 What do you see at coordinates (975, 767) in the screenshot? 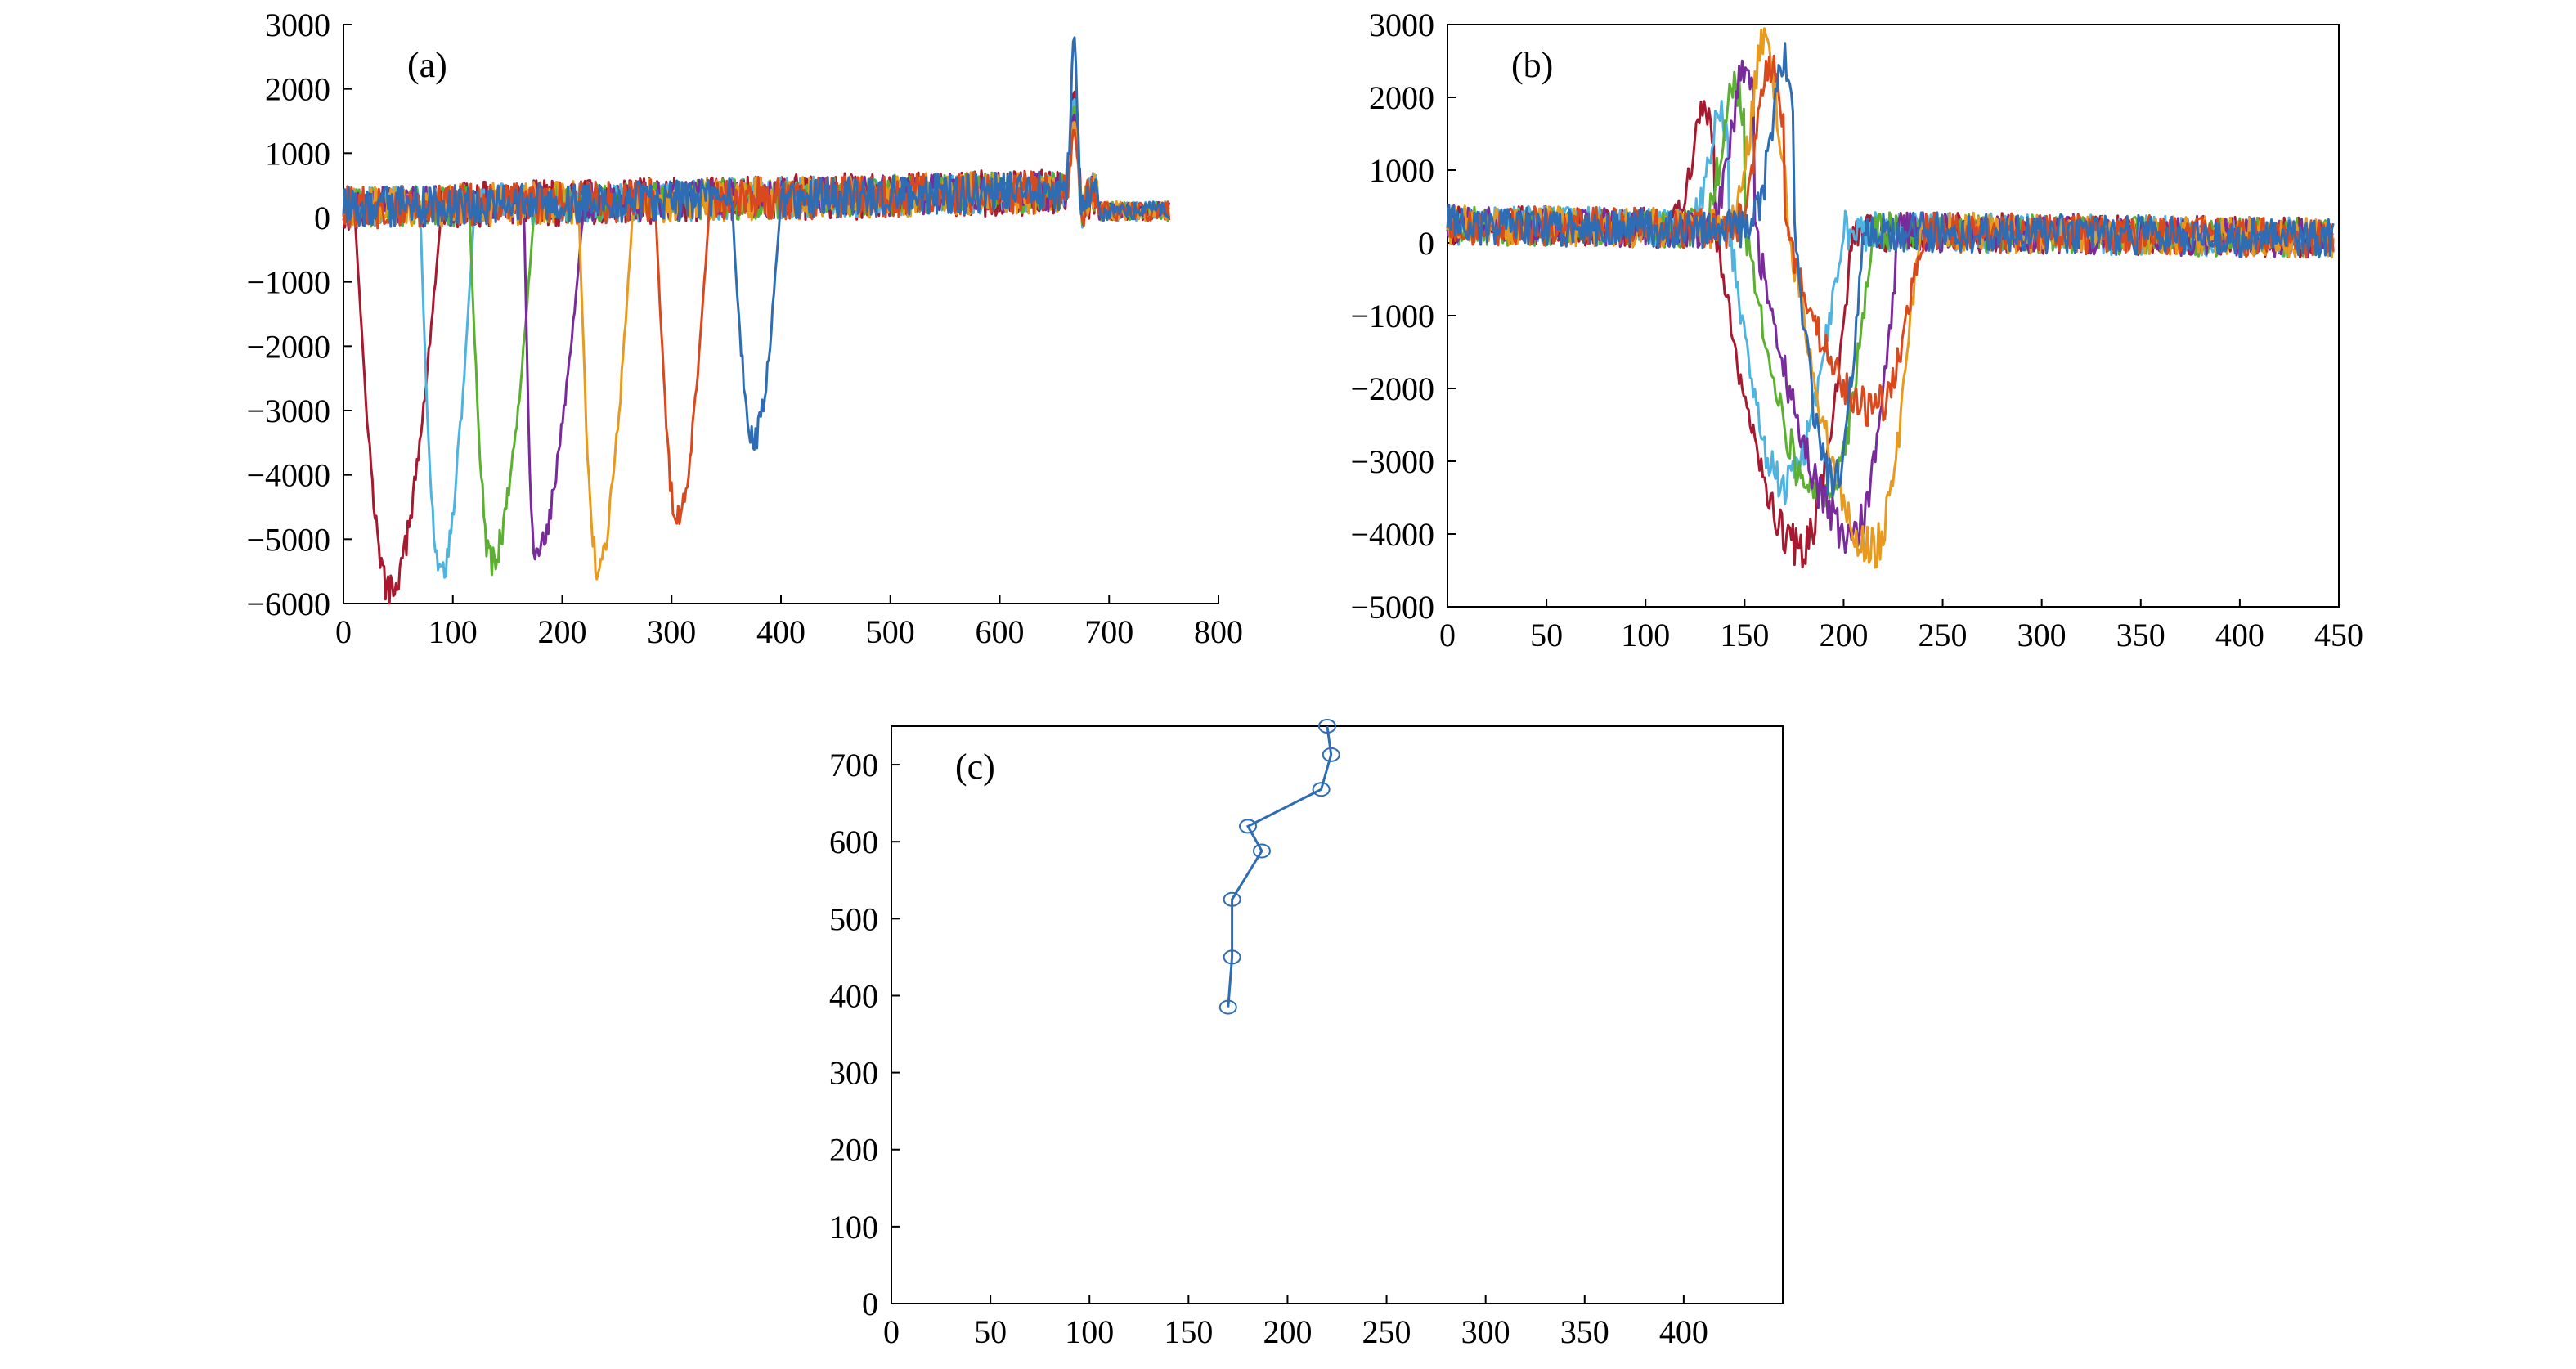
I see `panel-label: (c)` at bounding box center [975, 767].